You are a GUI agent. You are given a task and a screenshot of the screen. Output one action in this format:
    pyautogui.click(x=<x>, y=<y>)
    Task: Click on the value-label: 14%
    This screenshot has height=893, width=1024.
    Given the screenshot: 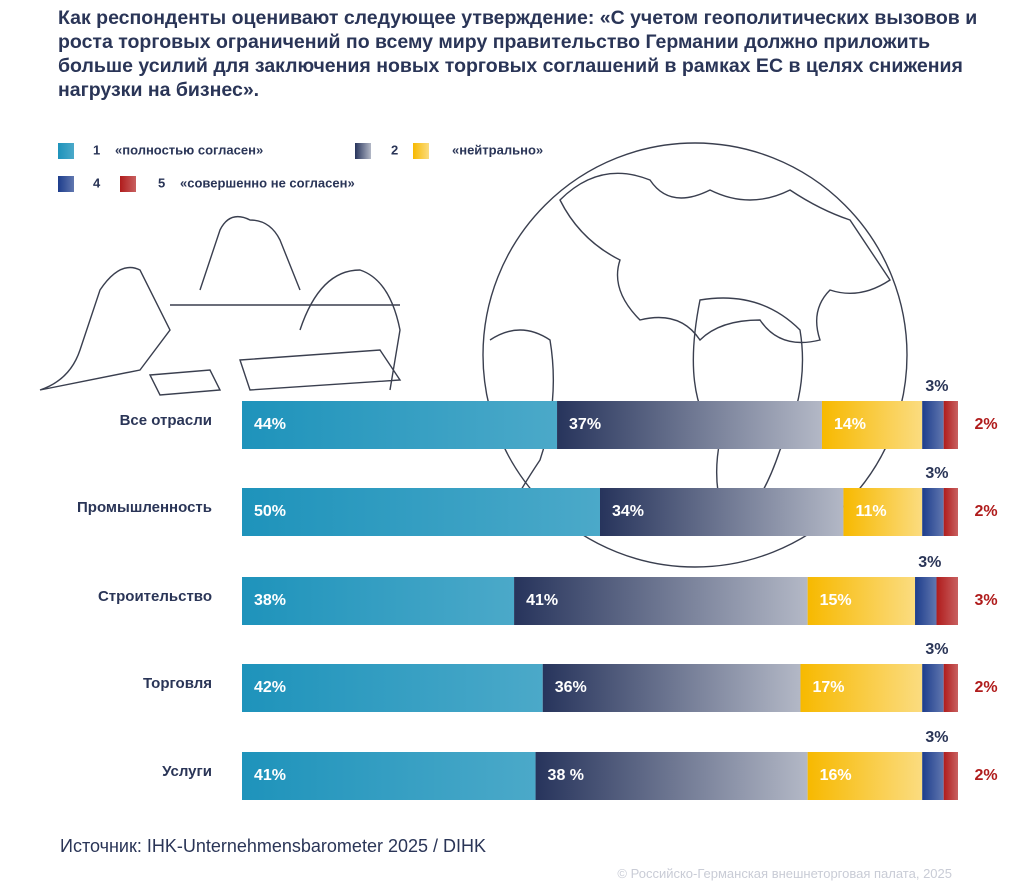 What is the action you would take?
    pyautogui.click(x=850, y=424)
    